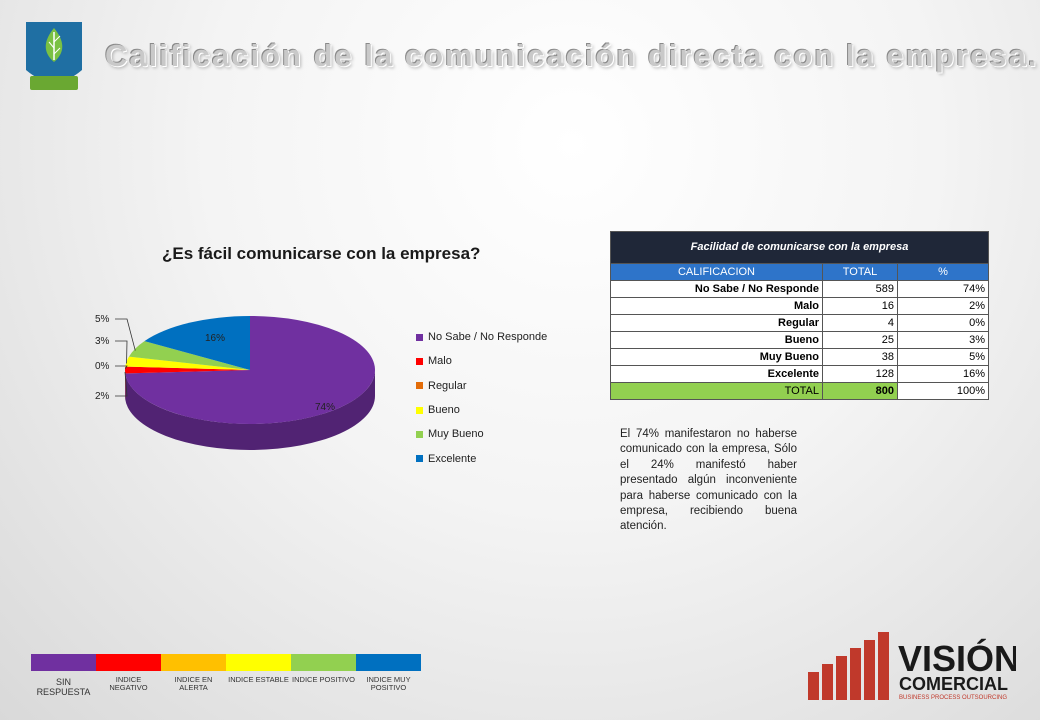 The image size is (1040, 720). I want to click on table-row: Muy Bueno 38 5%, so click(799, 357).